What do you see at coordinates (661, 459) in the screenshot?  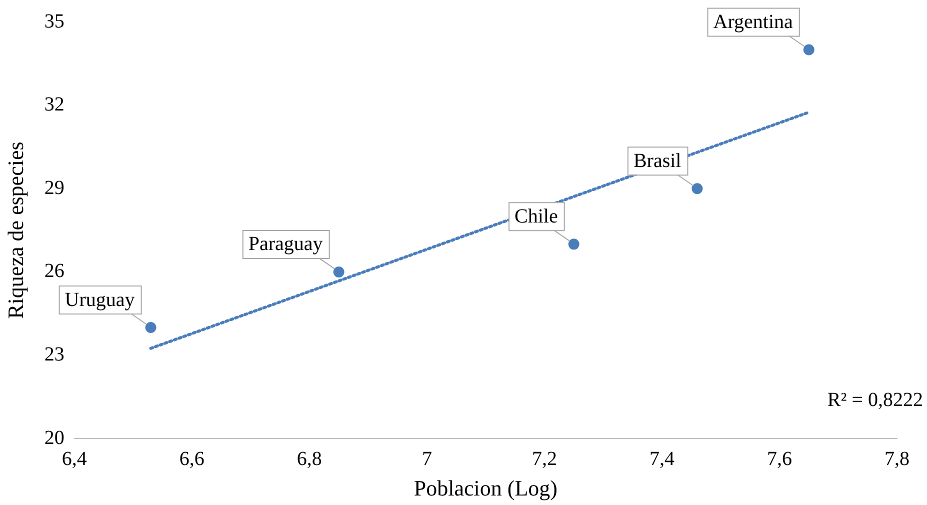 I see `x-tick-label: 7,4` at bounding box center [661, 459].